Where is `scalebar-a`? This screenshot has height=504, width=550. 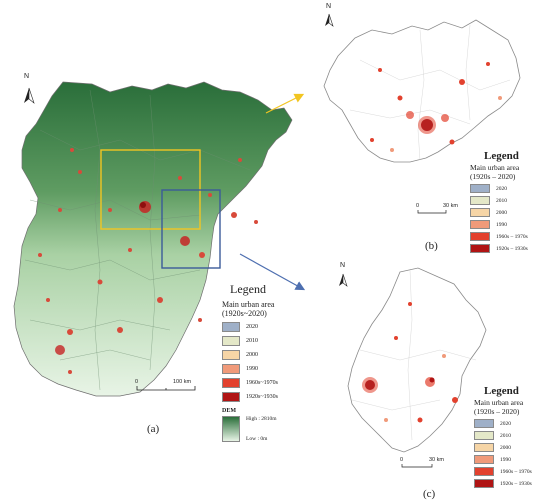
scalebar-a is located at coordinates (166, 388).